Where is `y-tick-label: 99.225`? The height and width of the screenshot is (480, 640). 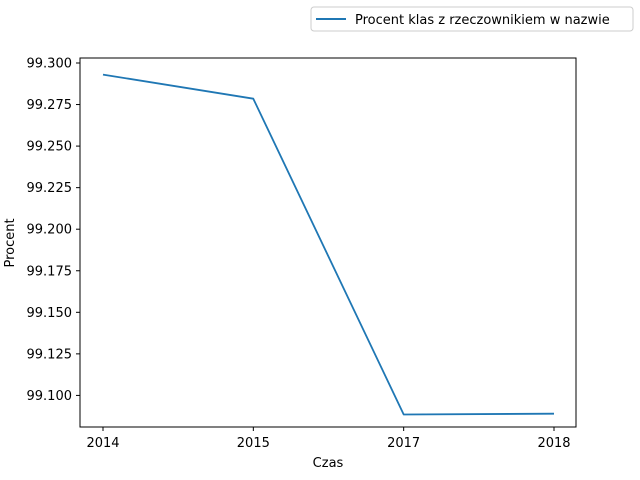
y-tick-label: 99.225 is located at coordinates (50, 188).